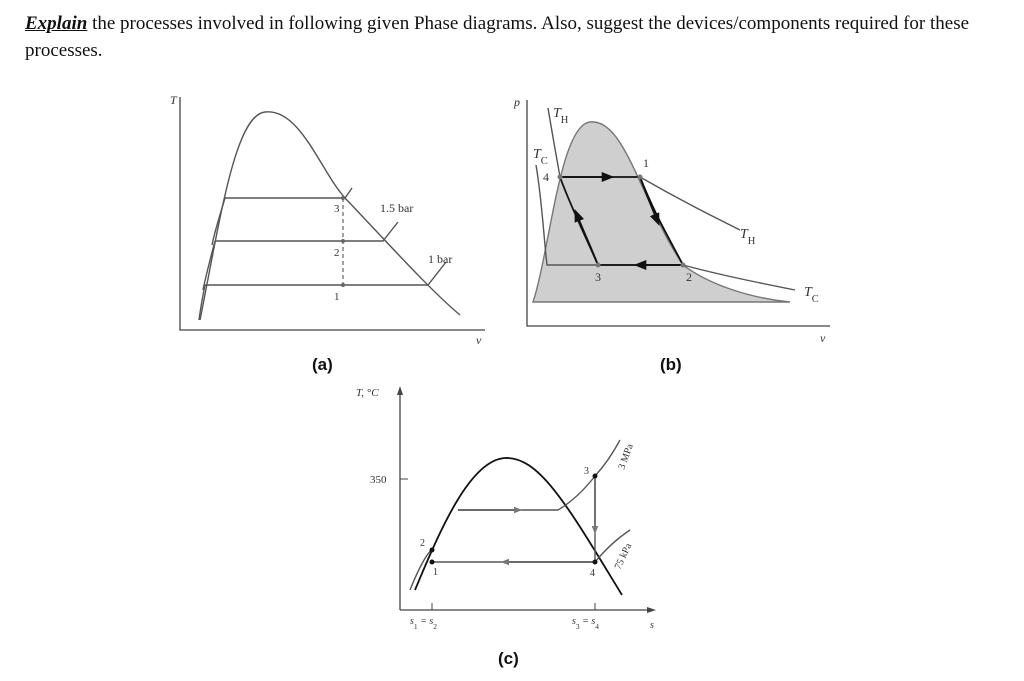 The height and width of the screenshot is (681, 1024). Describe the element at coordinates (526, 499) in the screenshot. I see `diagram-c` at that location.